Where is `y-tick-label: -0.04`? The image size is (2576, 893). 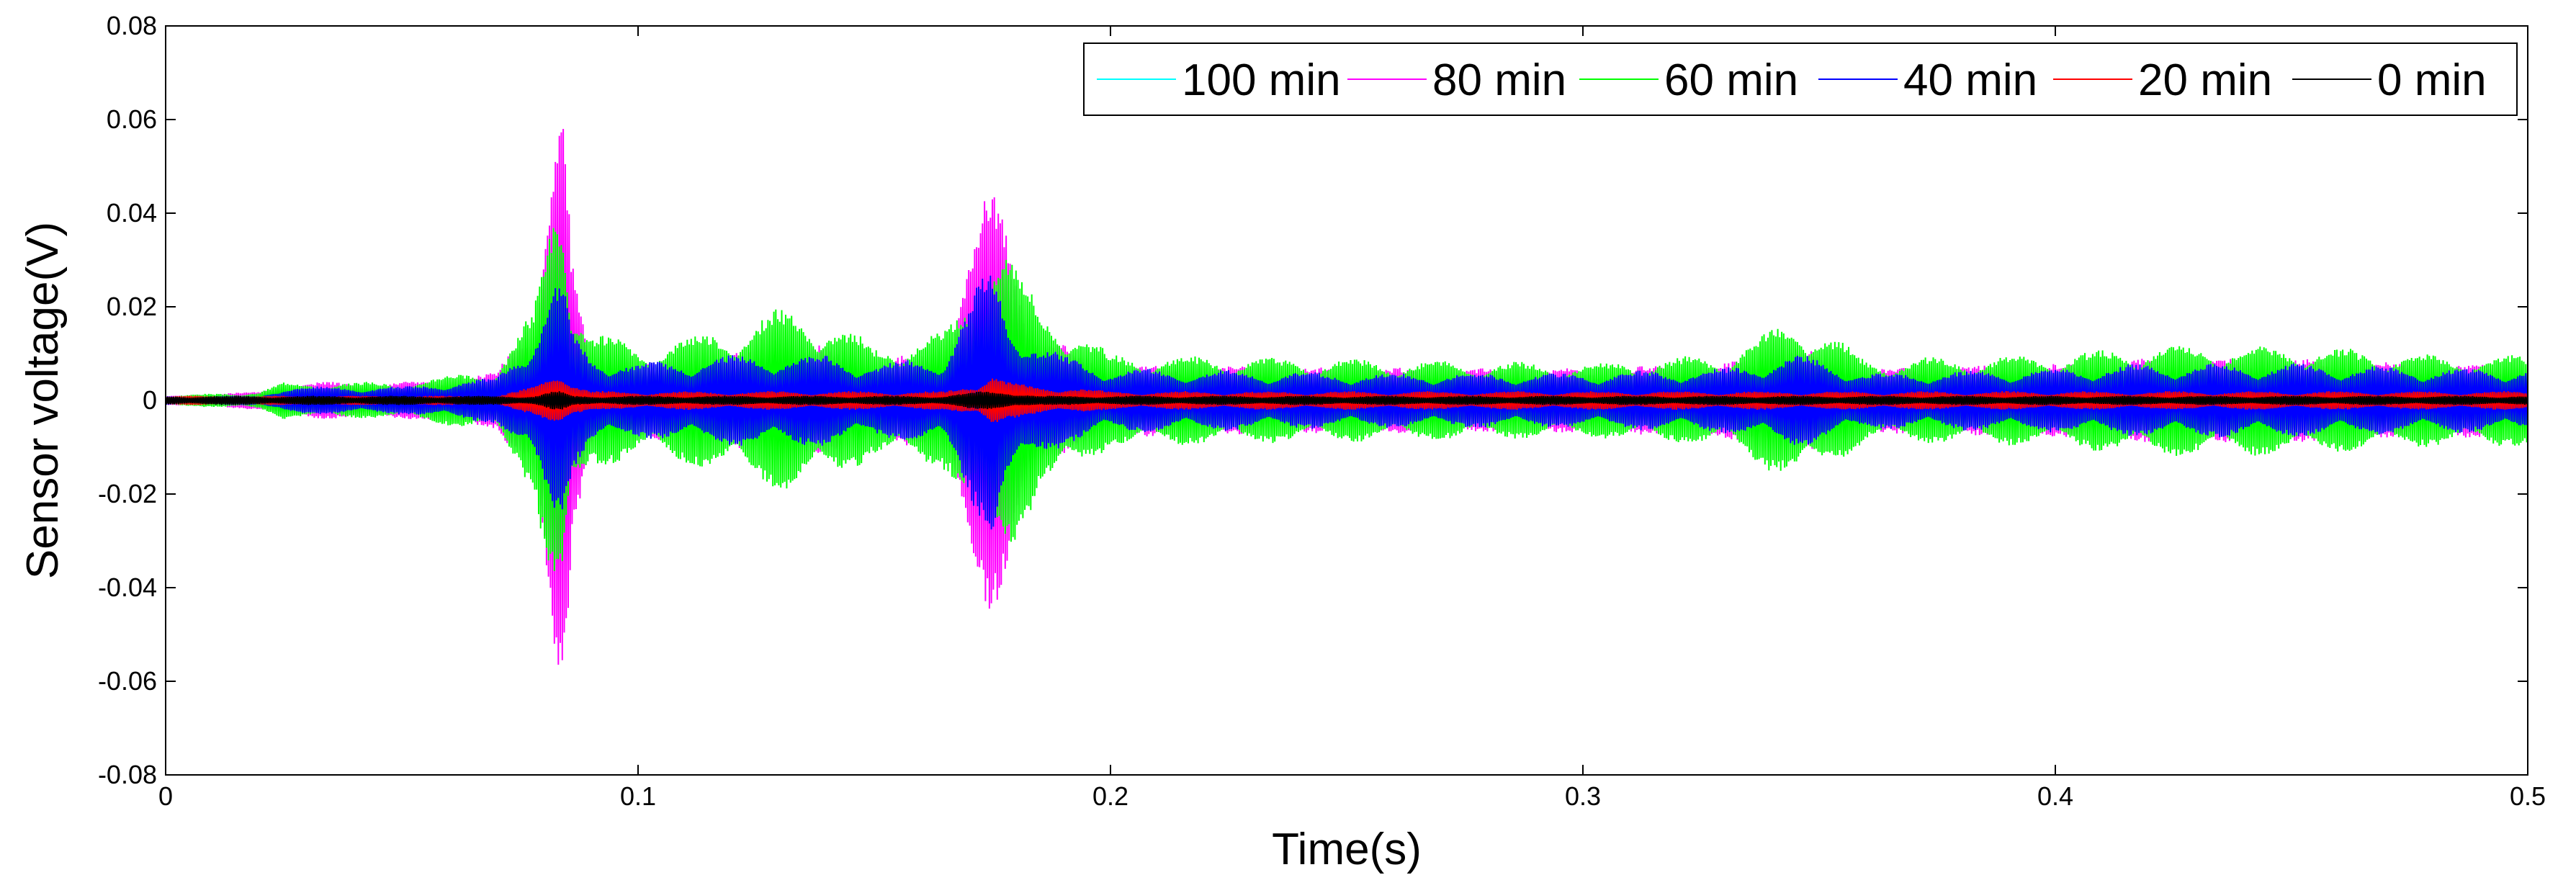 y-tick-label: -0.04 is located at coordinates (127, 587).